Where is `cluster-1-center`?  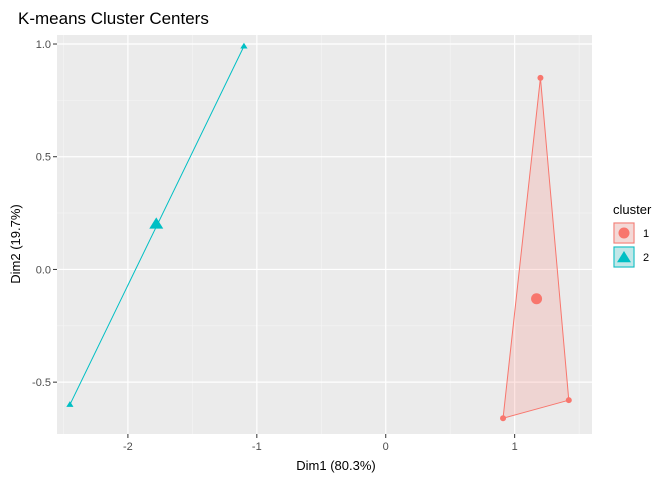 cluster-1-center is located at coordinates (537, 299).